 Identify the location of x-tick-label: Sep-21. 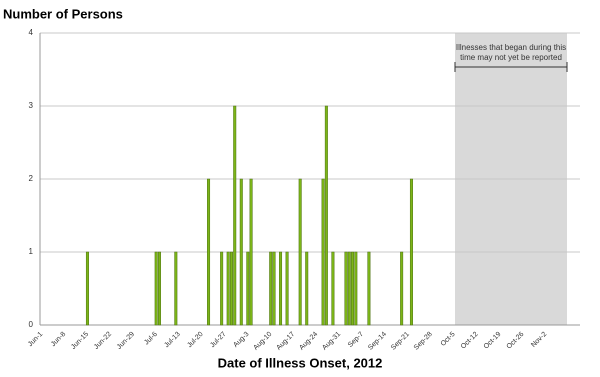
(400, 341).